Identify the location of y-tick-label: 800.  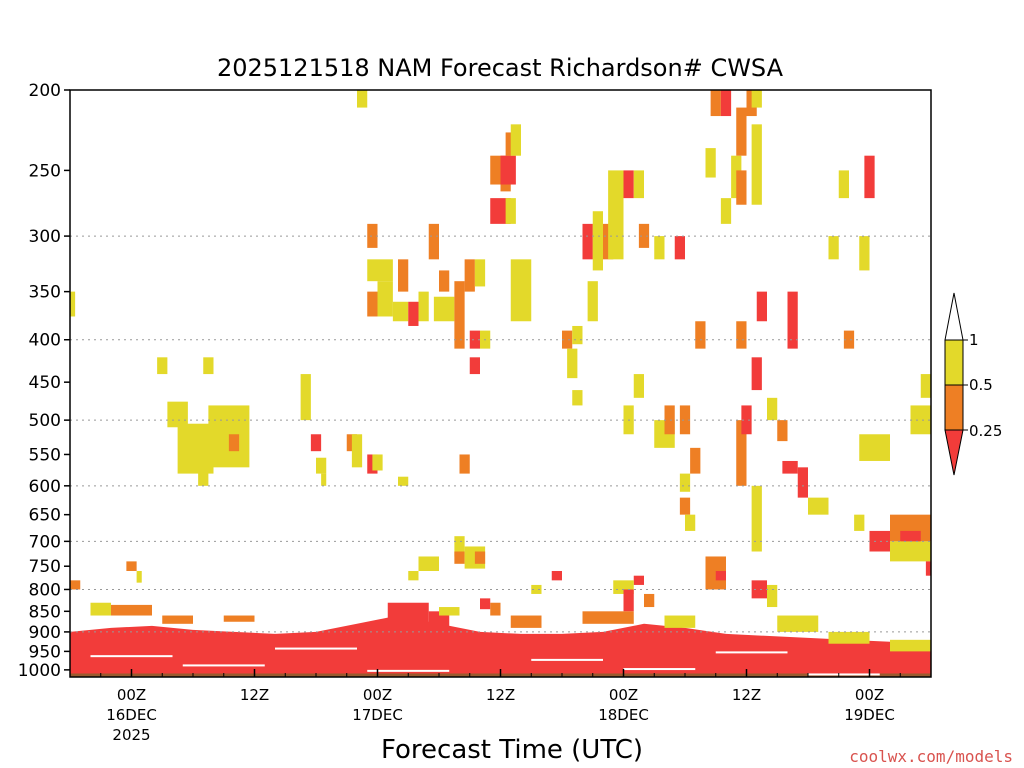
(45, 590).